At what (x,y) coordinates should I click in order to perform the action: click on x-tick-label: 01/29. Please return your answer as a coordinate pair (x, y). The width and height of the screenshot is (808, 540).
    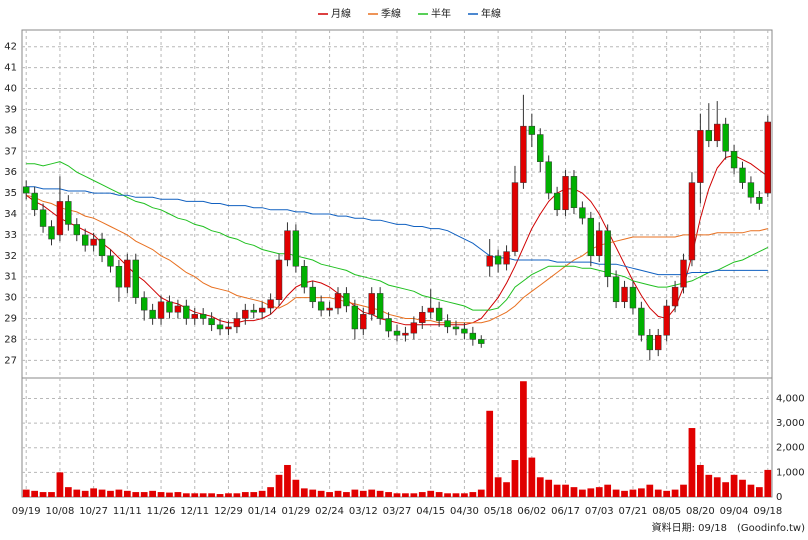
    Looking at the image, I should click on (295, 511).